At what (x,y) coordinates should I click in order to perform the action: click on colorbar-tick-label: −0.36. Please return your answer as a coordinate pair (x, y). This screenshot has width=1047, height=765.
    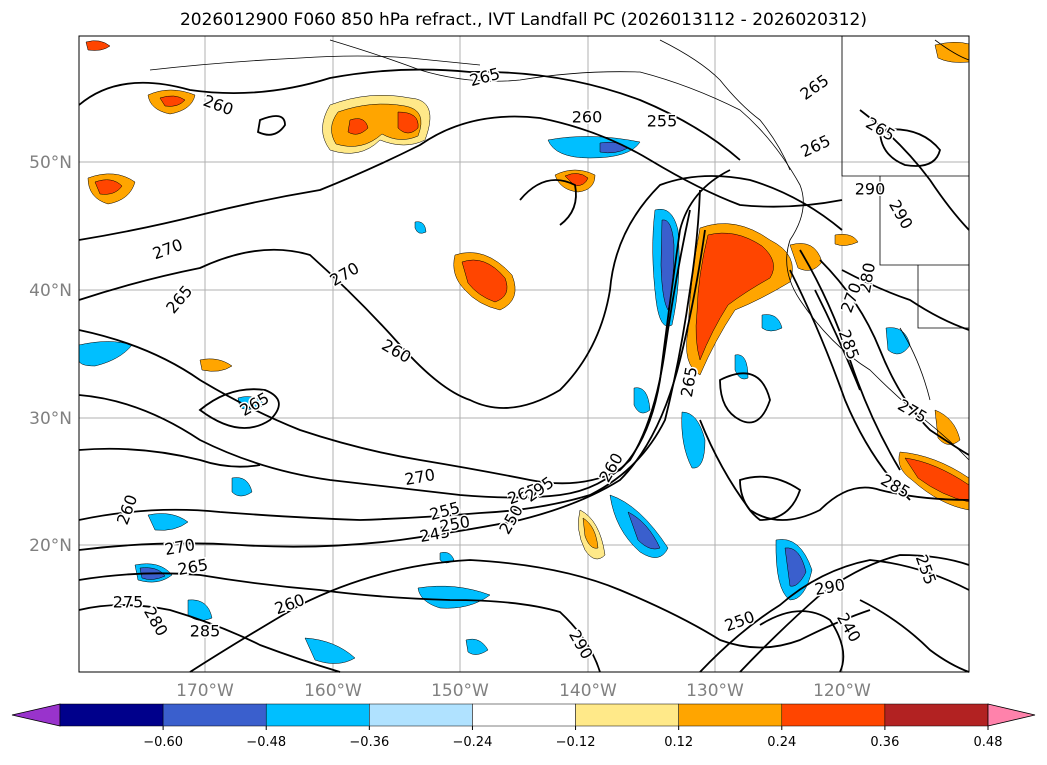
    Looking at the image, I should click on (369, 742).